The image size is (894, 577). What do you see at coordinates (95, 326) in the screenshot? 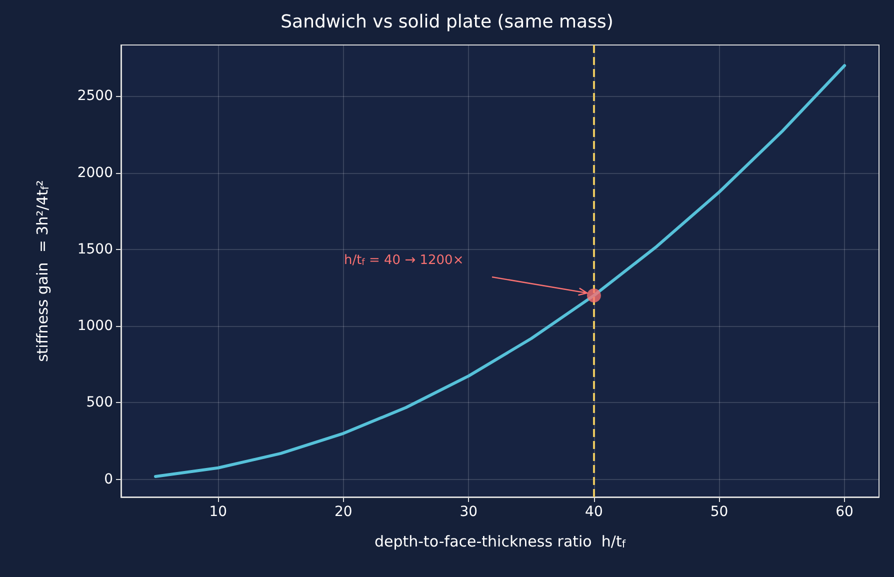
I see `y-tick-label: 1000` at bounding box center [95, 326].